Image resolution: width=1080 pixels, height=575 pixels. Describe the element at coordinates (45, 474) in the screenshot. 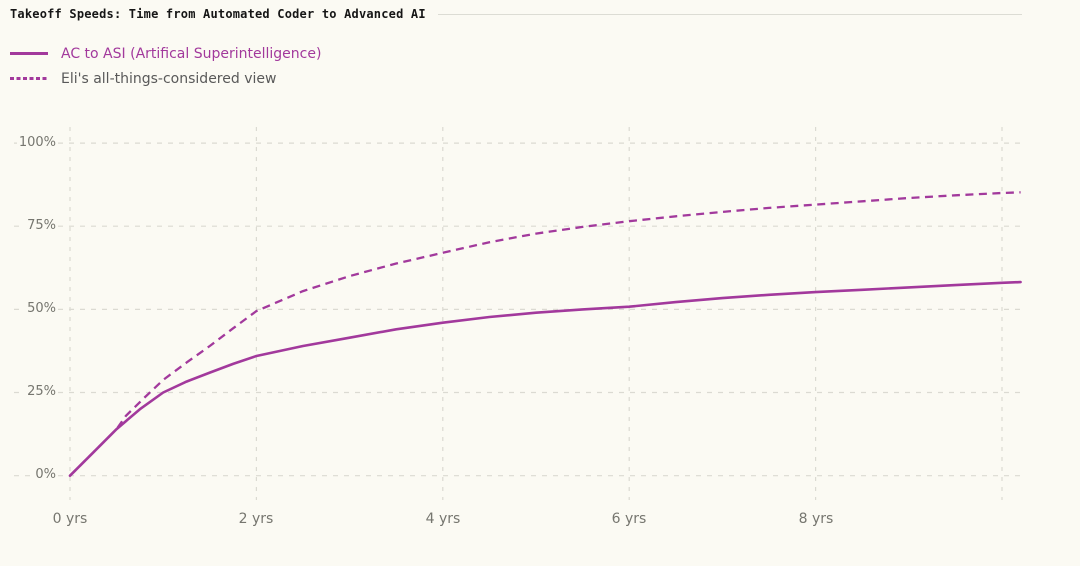

I see `y-axis-label-0: 0%` at that location.